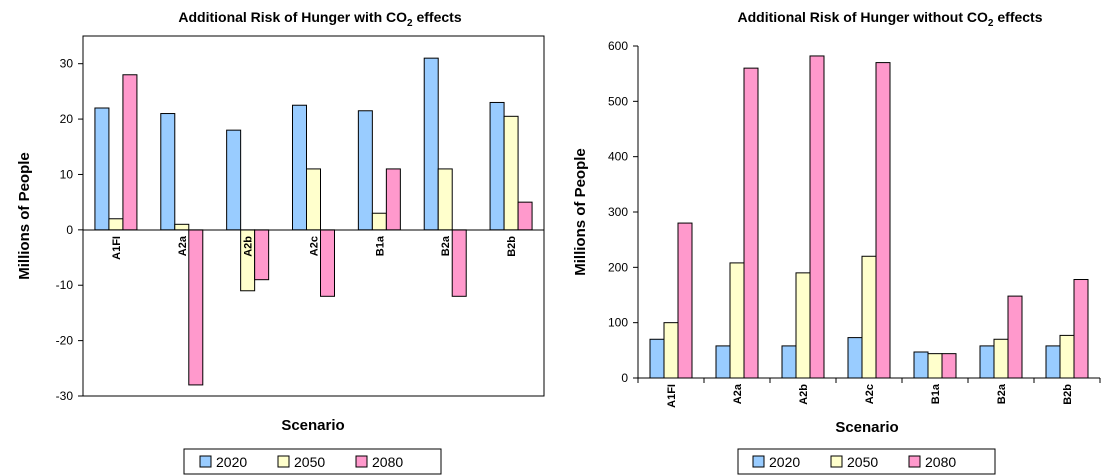 The image size is (1102, 476). What do you see at coordinates (580, 212) in the screenshot?
I see `chart-right-y-axis-label: Millions of People` at bounding box center [580, 212].